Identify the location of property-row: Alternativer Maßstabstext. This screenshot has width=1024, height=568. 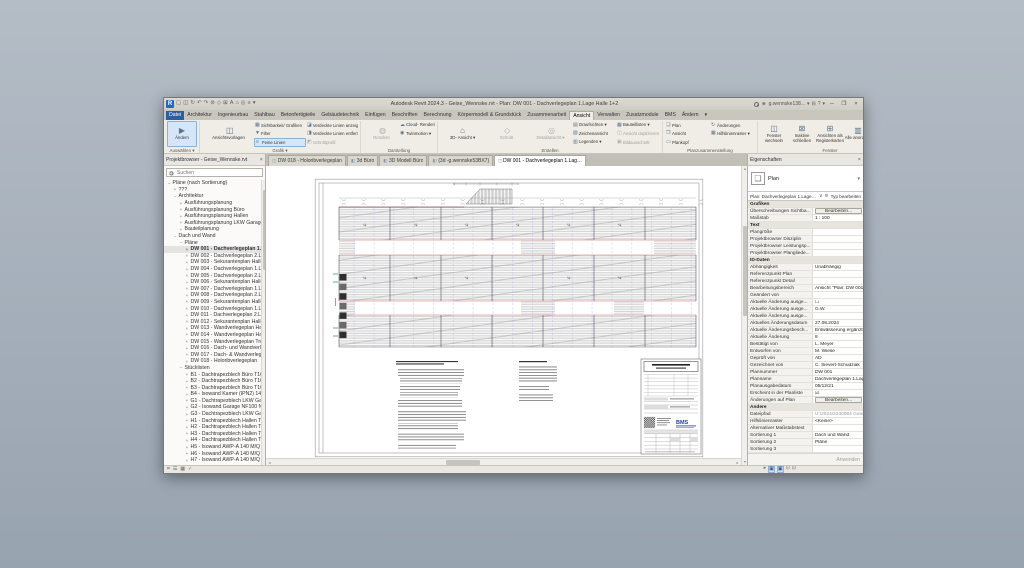
(805, 428).